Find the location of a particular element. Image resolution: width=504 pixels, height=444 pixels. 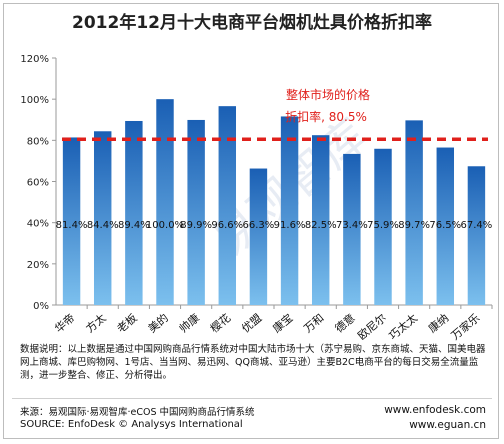

bar-value-label: 75.9% is located at coordinates (383, 225).